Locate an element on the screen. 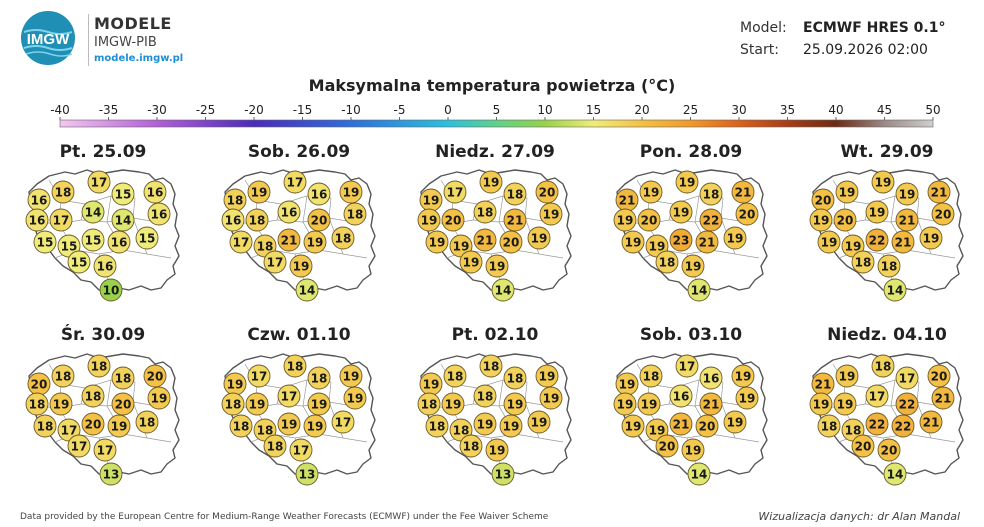 Image resolution: width=984 pixels, height=527 pixels. temperature-marker: 13 is located at coordinates (307, 474).